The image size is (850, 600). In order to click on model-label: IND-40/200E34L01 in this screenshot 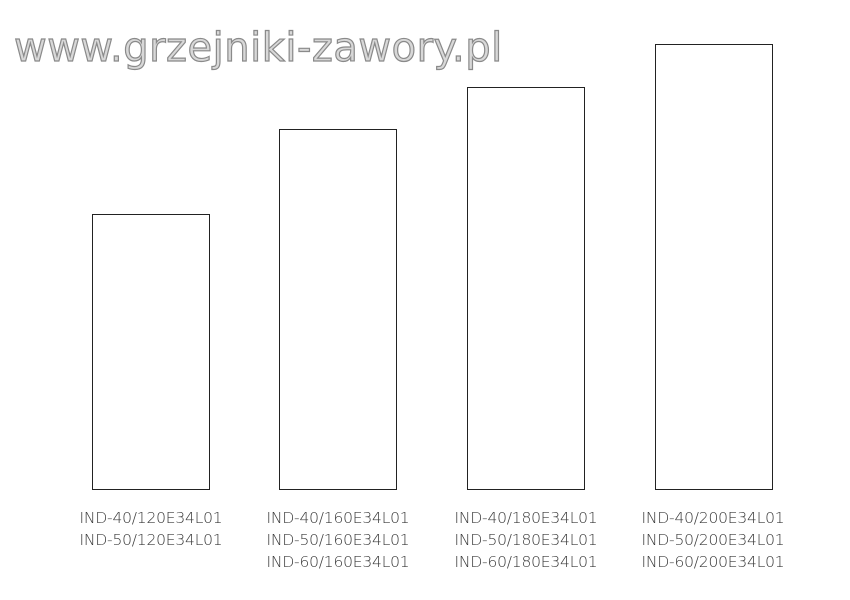, I will do `click(713, 518)`.